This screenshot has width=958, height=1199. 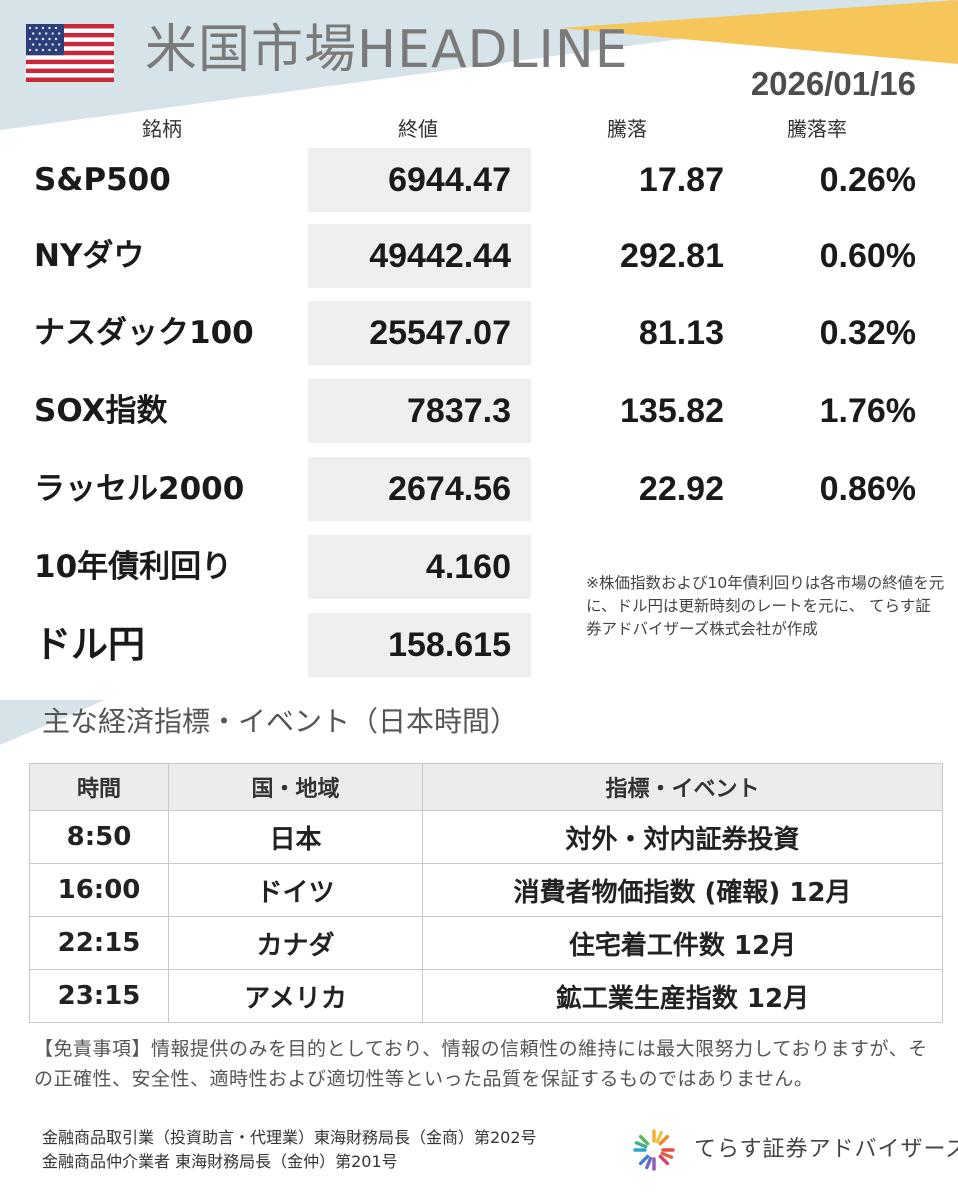 I want to click on market-close: 7837.3, so click(x=419, y=411).